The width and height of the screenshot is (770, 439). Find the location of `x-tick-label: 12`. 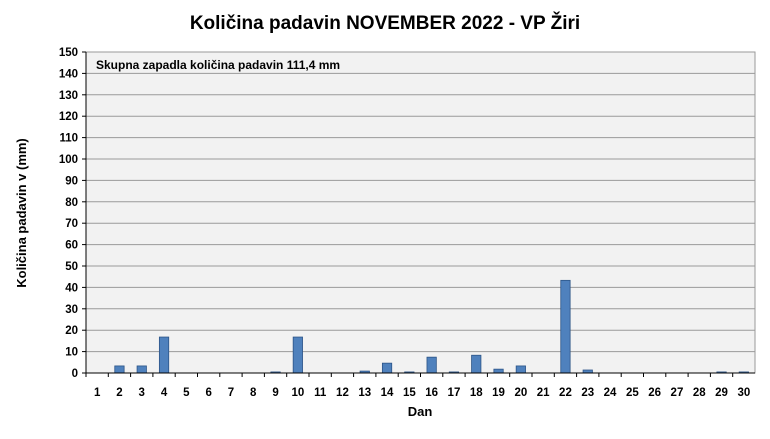

x-tick-label: 12 is located at coordinates (342, 393).